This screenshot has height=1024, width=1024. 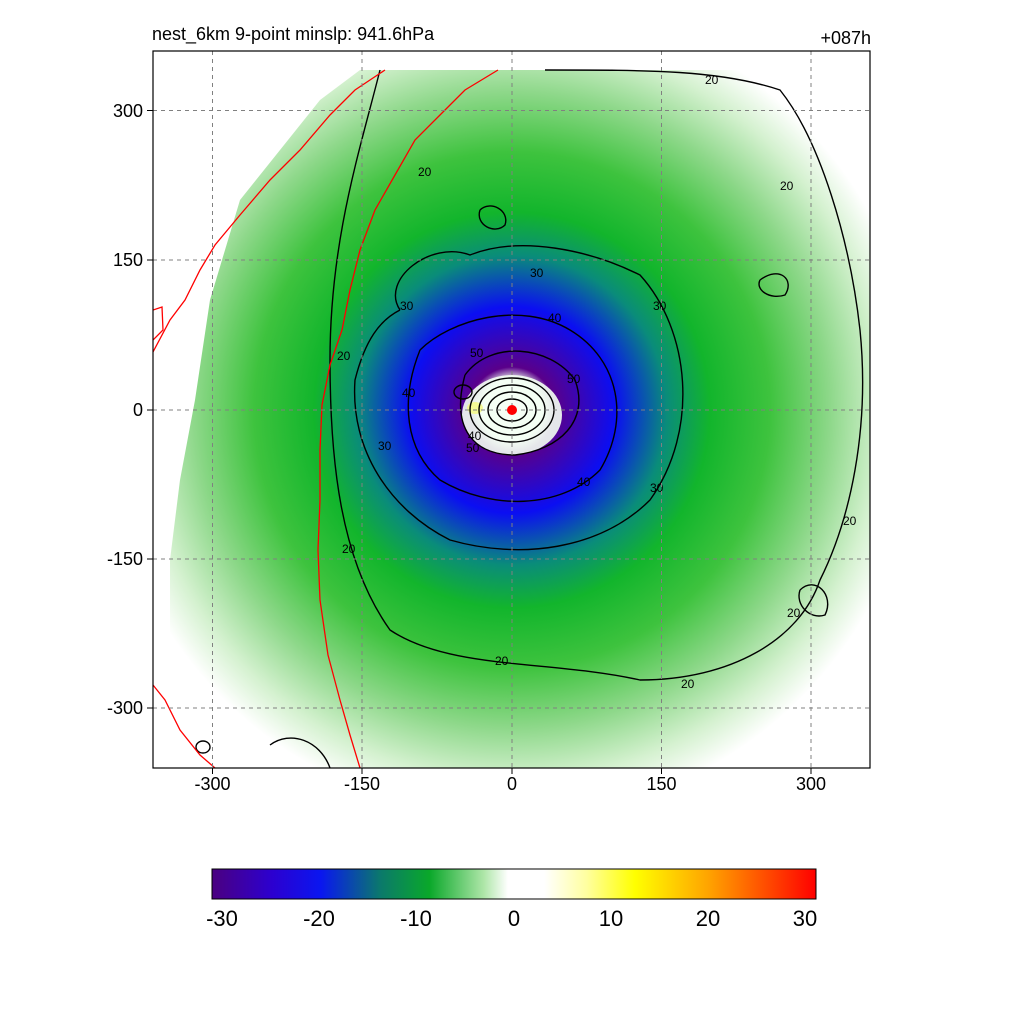 I want to click on y-tick-label: 150, so click(x=128, y=260).